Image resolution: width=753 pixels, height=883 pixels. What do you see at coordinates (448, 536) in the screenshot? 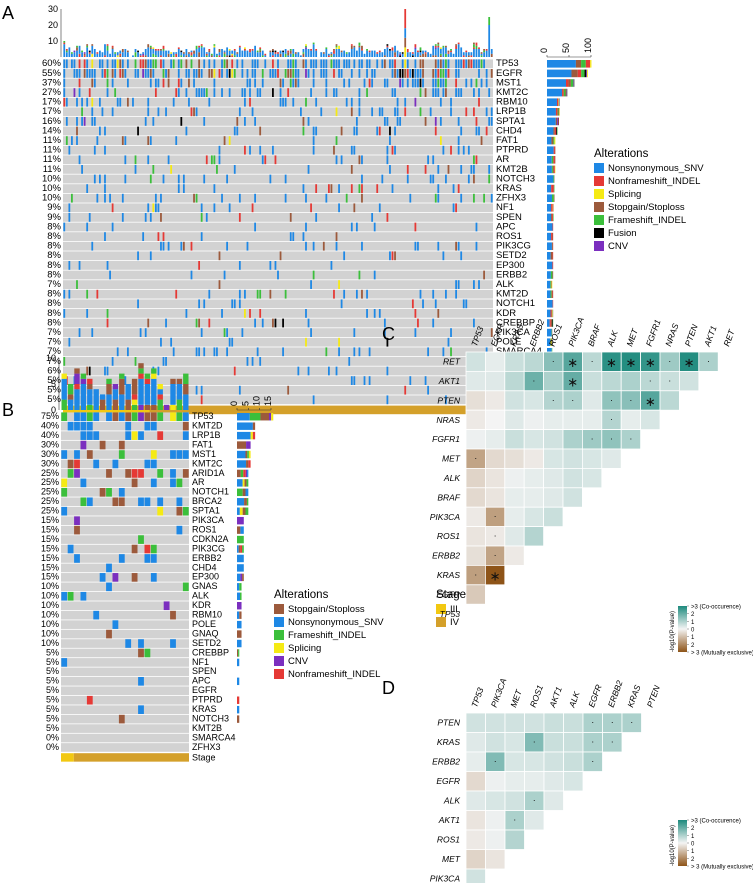
I see `heatmap-row-label: ROS1` at bounding box center [448, 536].